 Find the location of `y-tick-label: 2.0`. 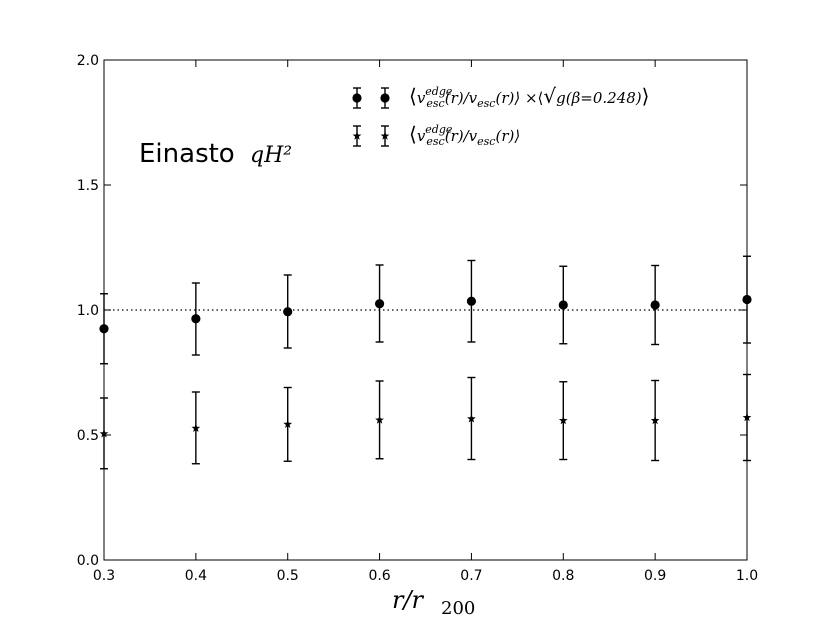

y-tick-label: 2.0 is located at coordinates (88, 61).